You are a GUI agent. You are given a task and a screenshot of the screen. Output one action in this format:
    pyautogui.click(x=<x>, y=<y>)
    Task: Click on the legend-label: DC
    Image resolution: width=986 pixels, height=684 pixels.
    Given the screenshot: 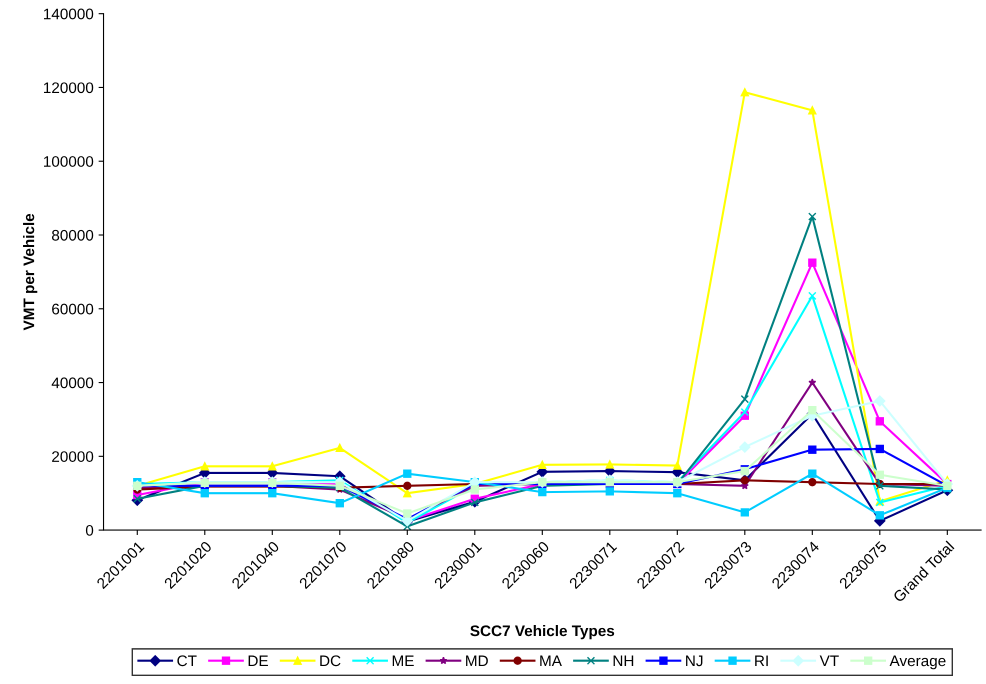 What is the action you would take?
    pyautogui.click(x=330, y=660)
    